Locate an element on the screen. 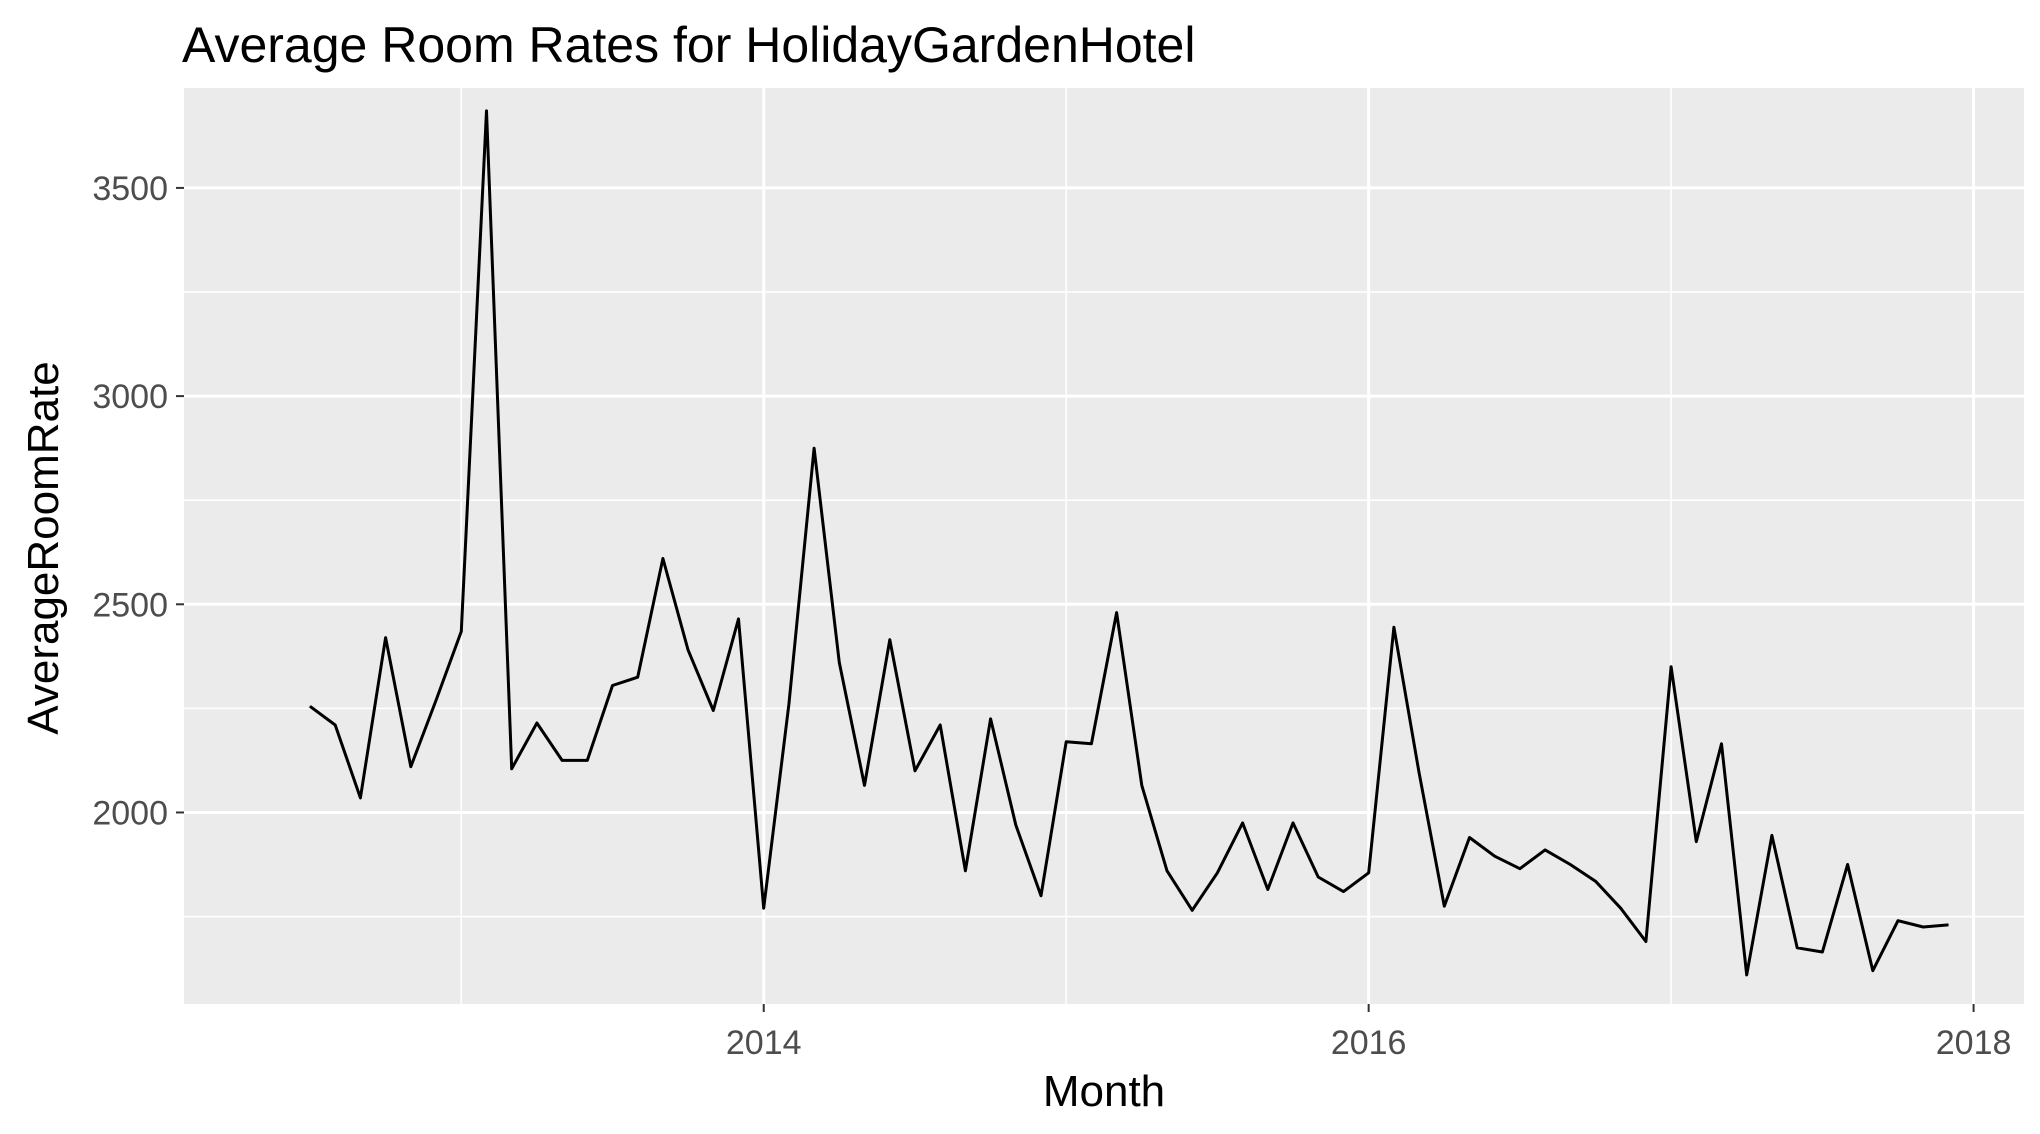  y-tick-label: 2000 is located at coordinates (130, 813).